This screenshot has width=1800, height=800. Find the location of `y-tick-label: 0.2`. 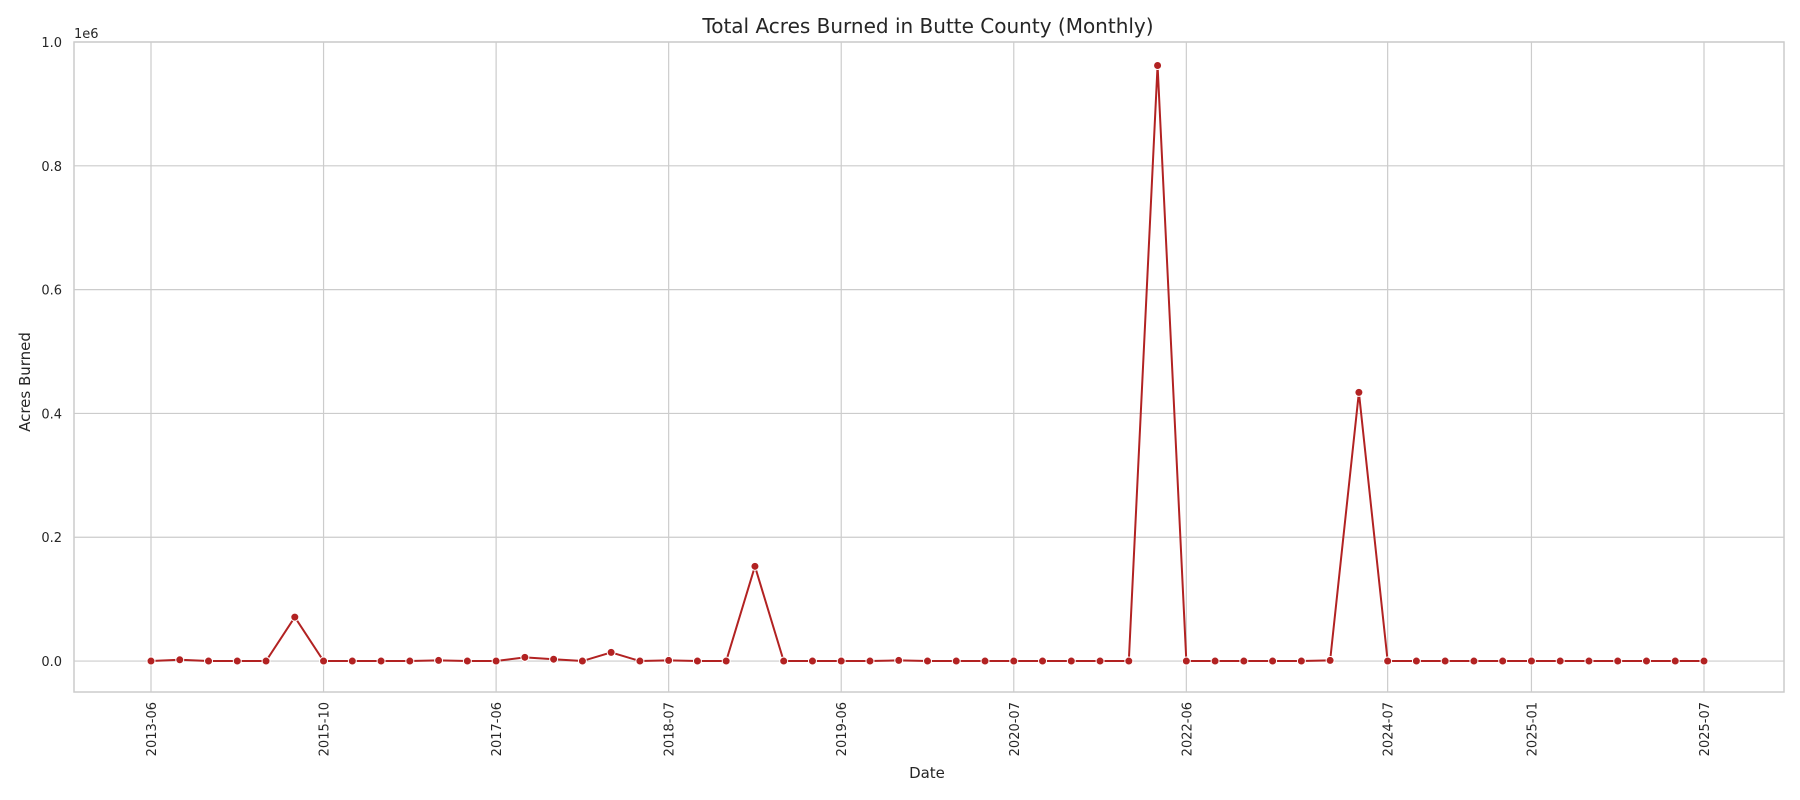

y-tick-label: 0.2 is located at coordinates (51, 538).